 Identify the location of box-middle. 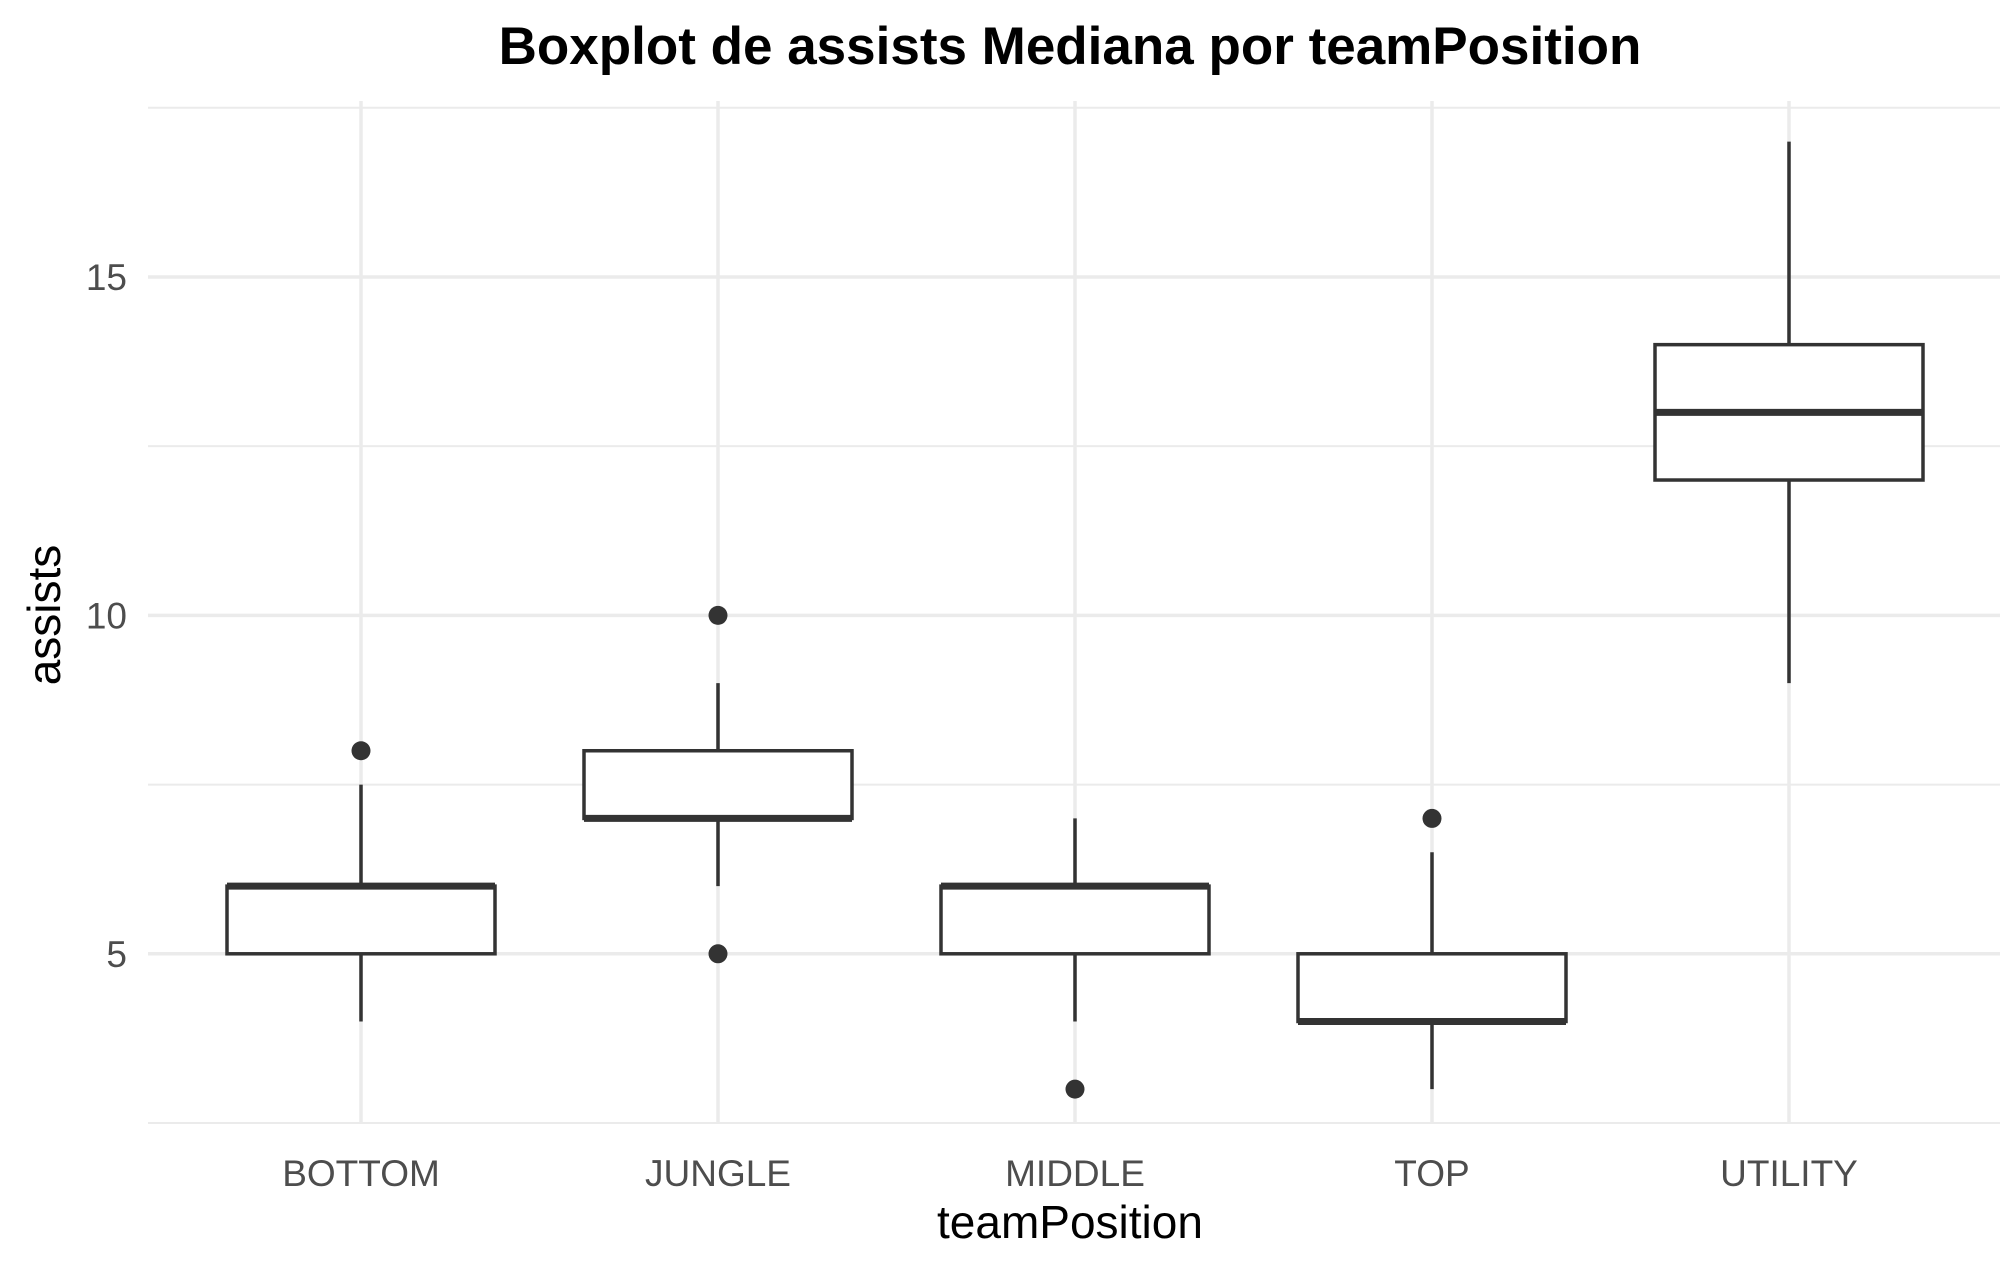
(1075, 958).